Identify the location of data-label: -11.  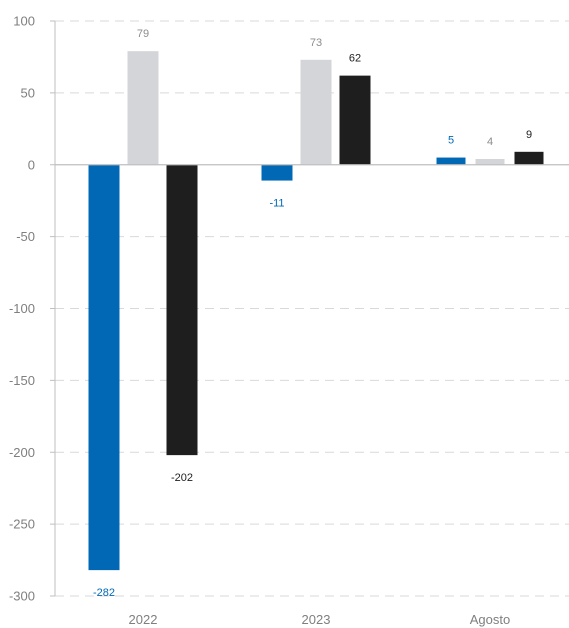
(276, 204).